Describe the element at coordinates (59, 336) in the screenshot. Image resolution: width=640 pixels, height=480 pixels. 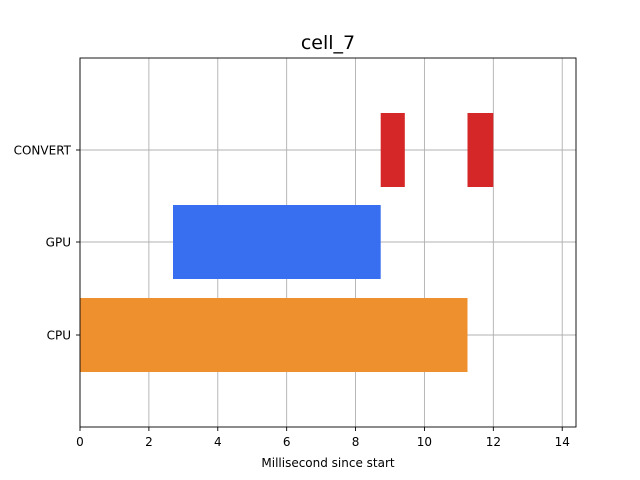
I see `y-tick-label-cpu: CPU` at that location.